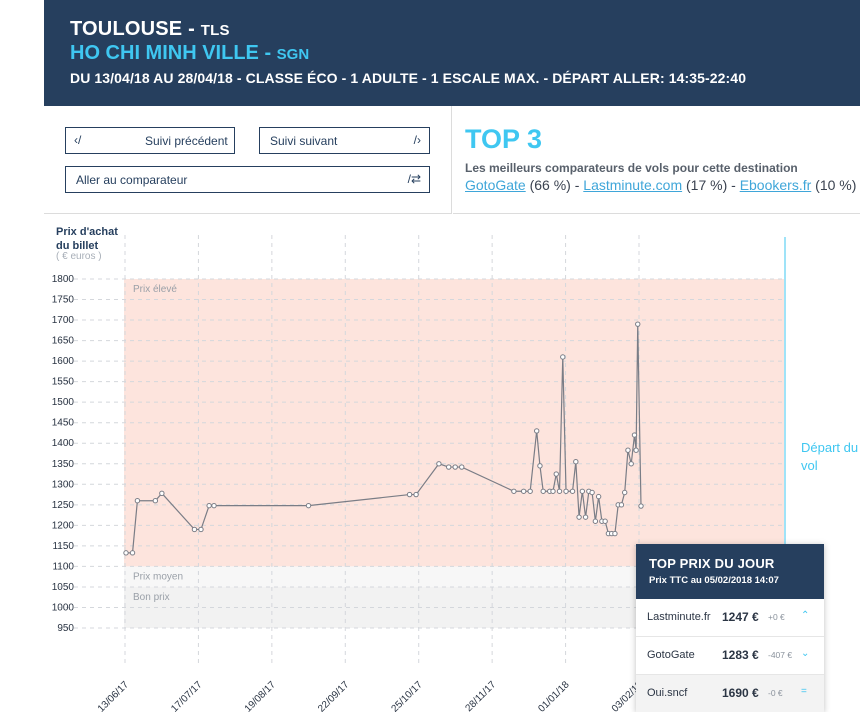  Describe the element at coordinates (132, 180) in the screenshot. I see `go-to-comparator-label: Aller au comparateur` at that location.